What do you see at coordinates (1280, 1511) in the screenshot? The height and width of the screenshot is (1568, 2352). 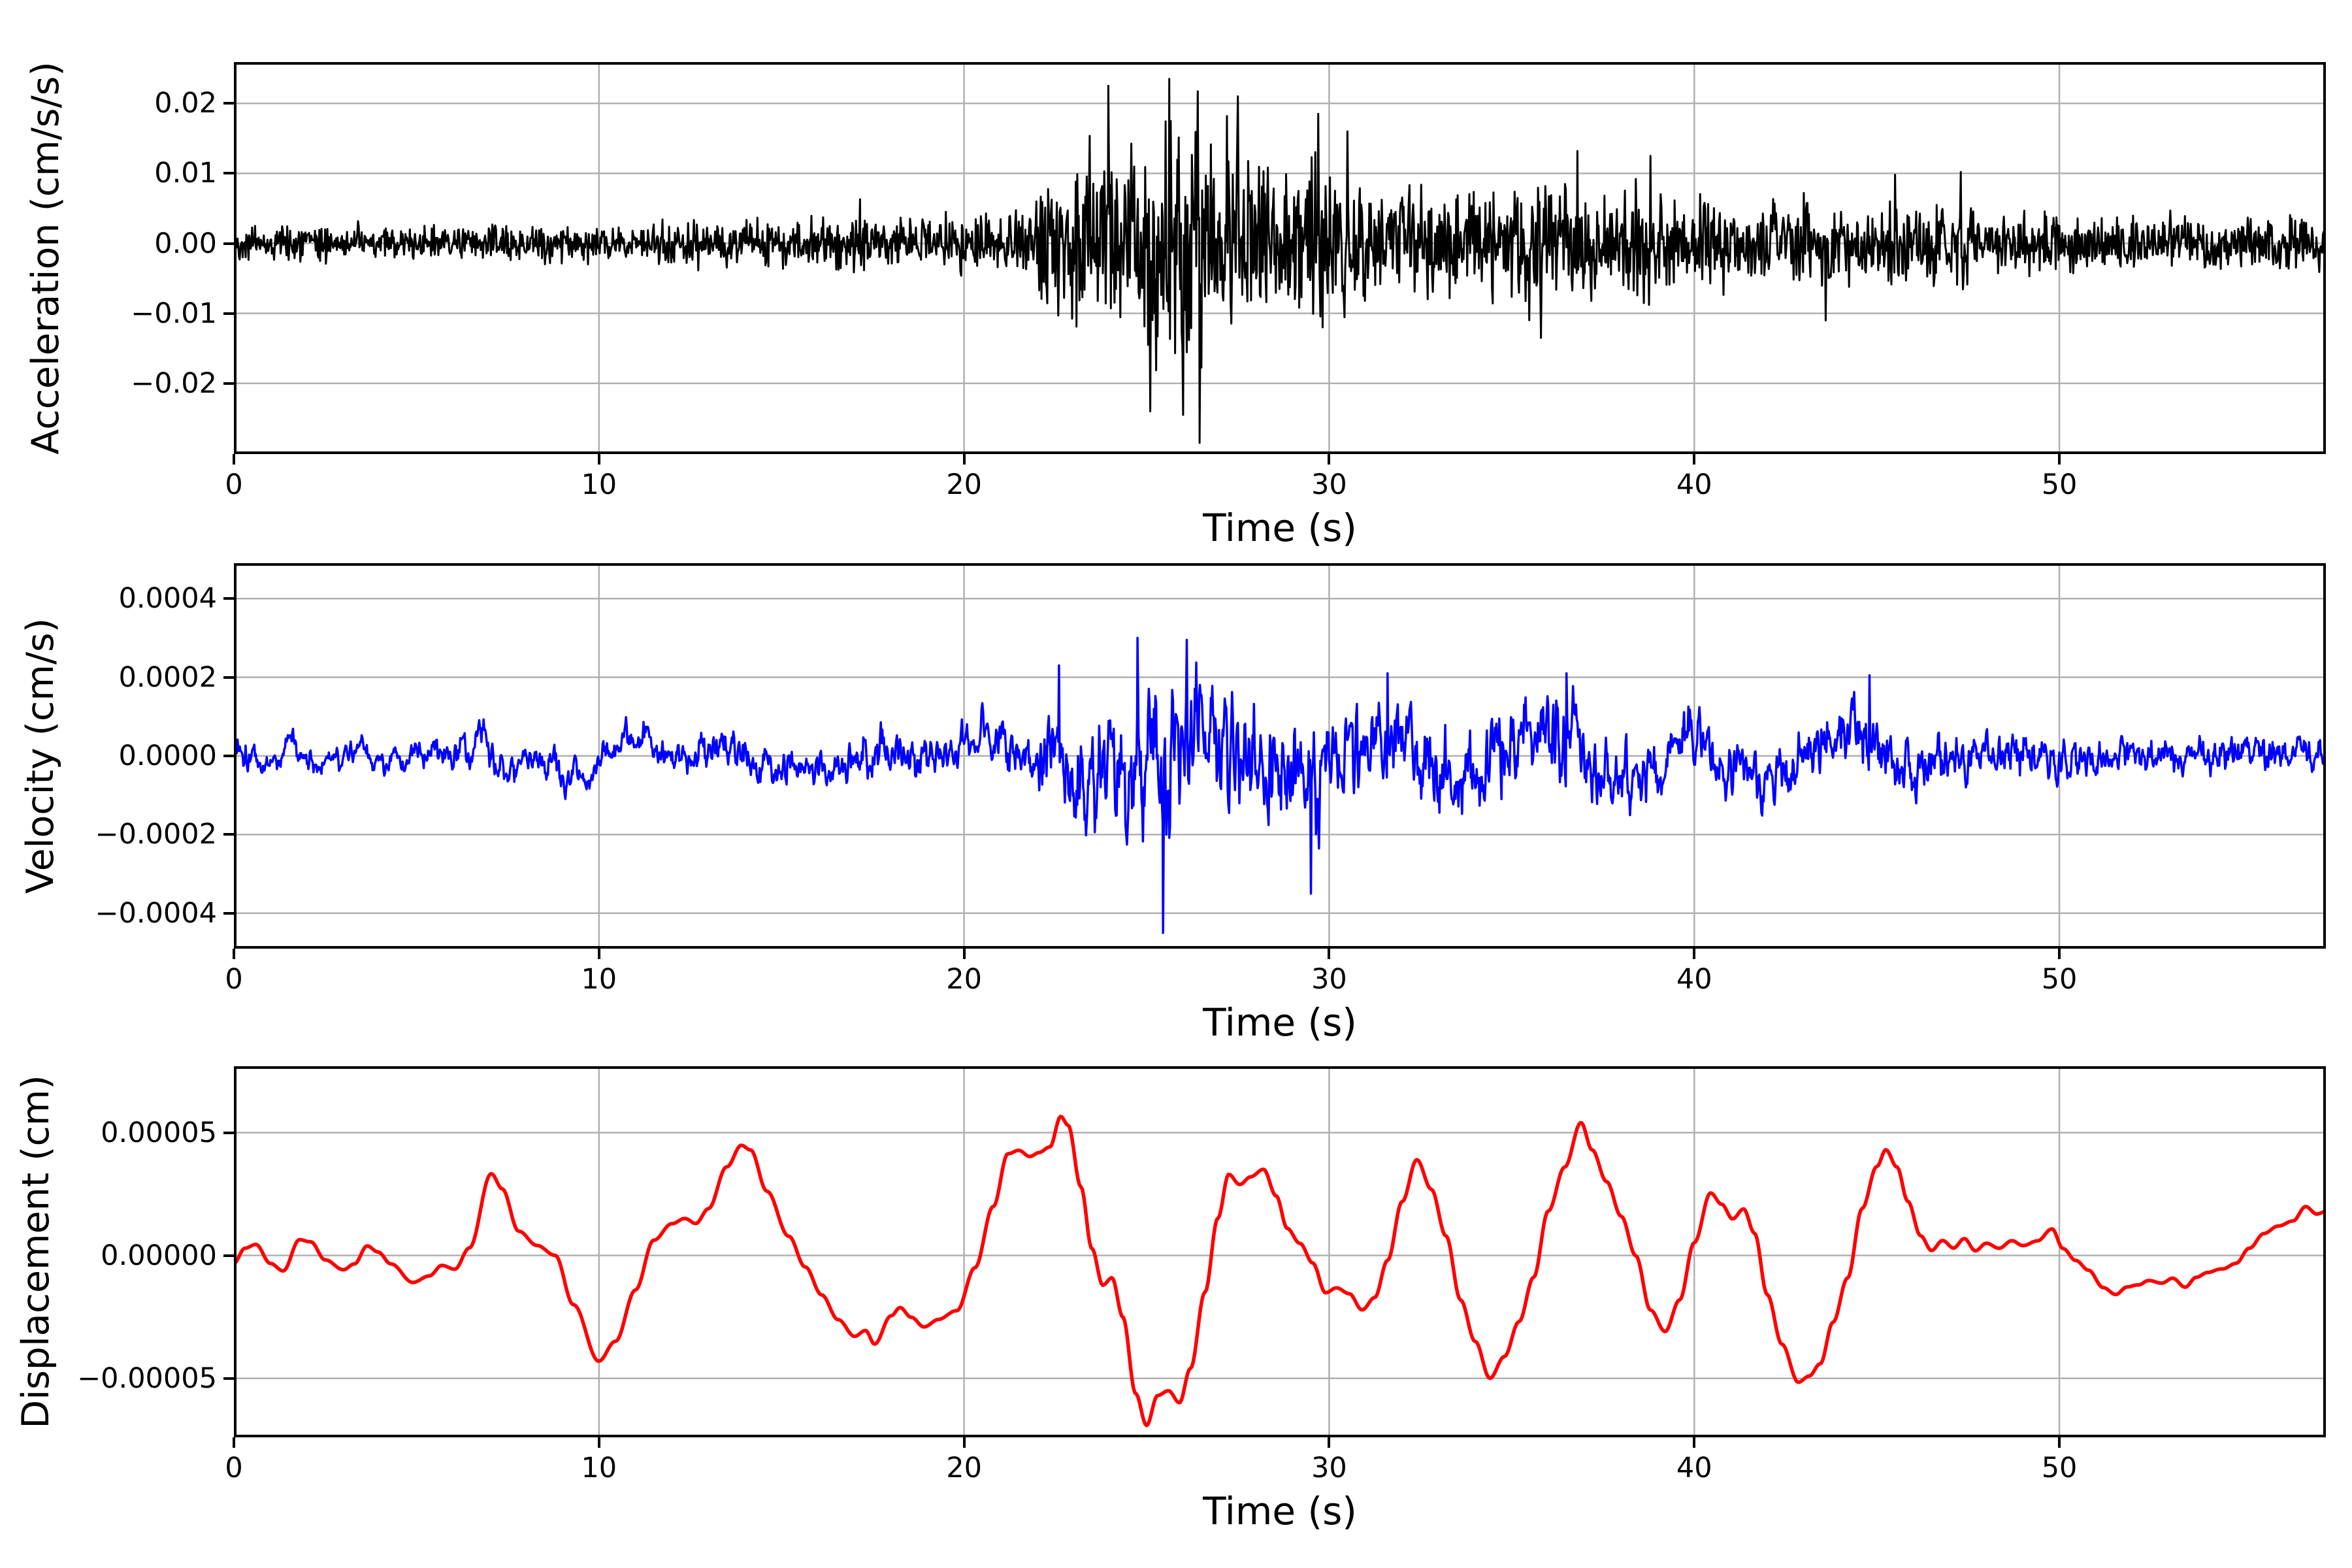 I see `x-axis-label-displacement: Time (s)` at bounding box center [1280, 1511].